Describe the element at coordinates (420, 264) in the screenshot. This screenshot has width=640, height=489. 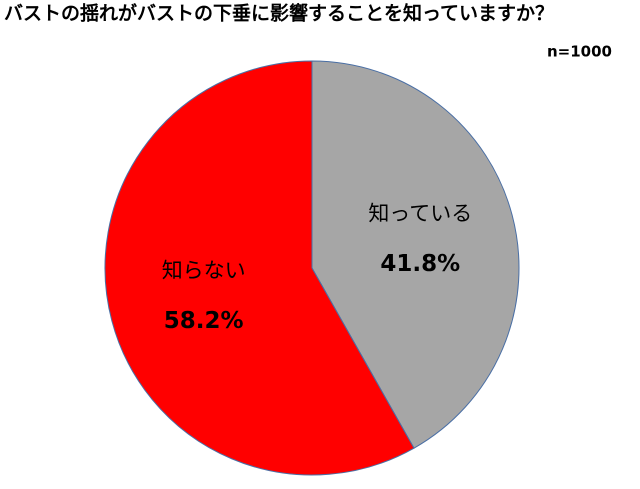
I see `value-label: 41.8%` at that location.